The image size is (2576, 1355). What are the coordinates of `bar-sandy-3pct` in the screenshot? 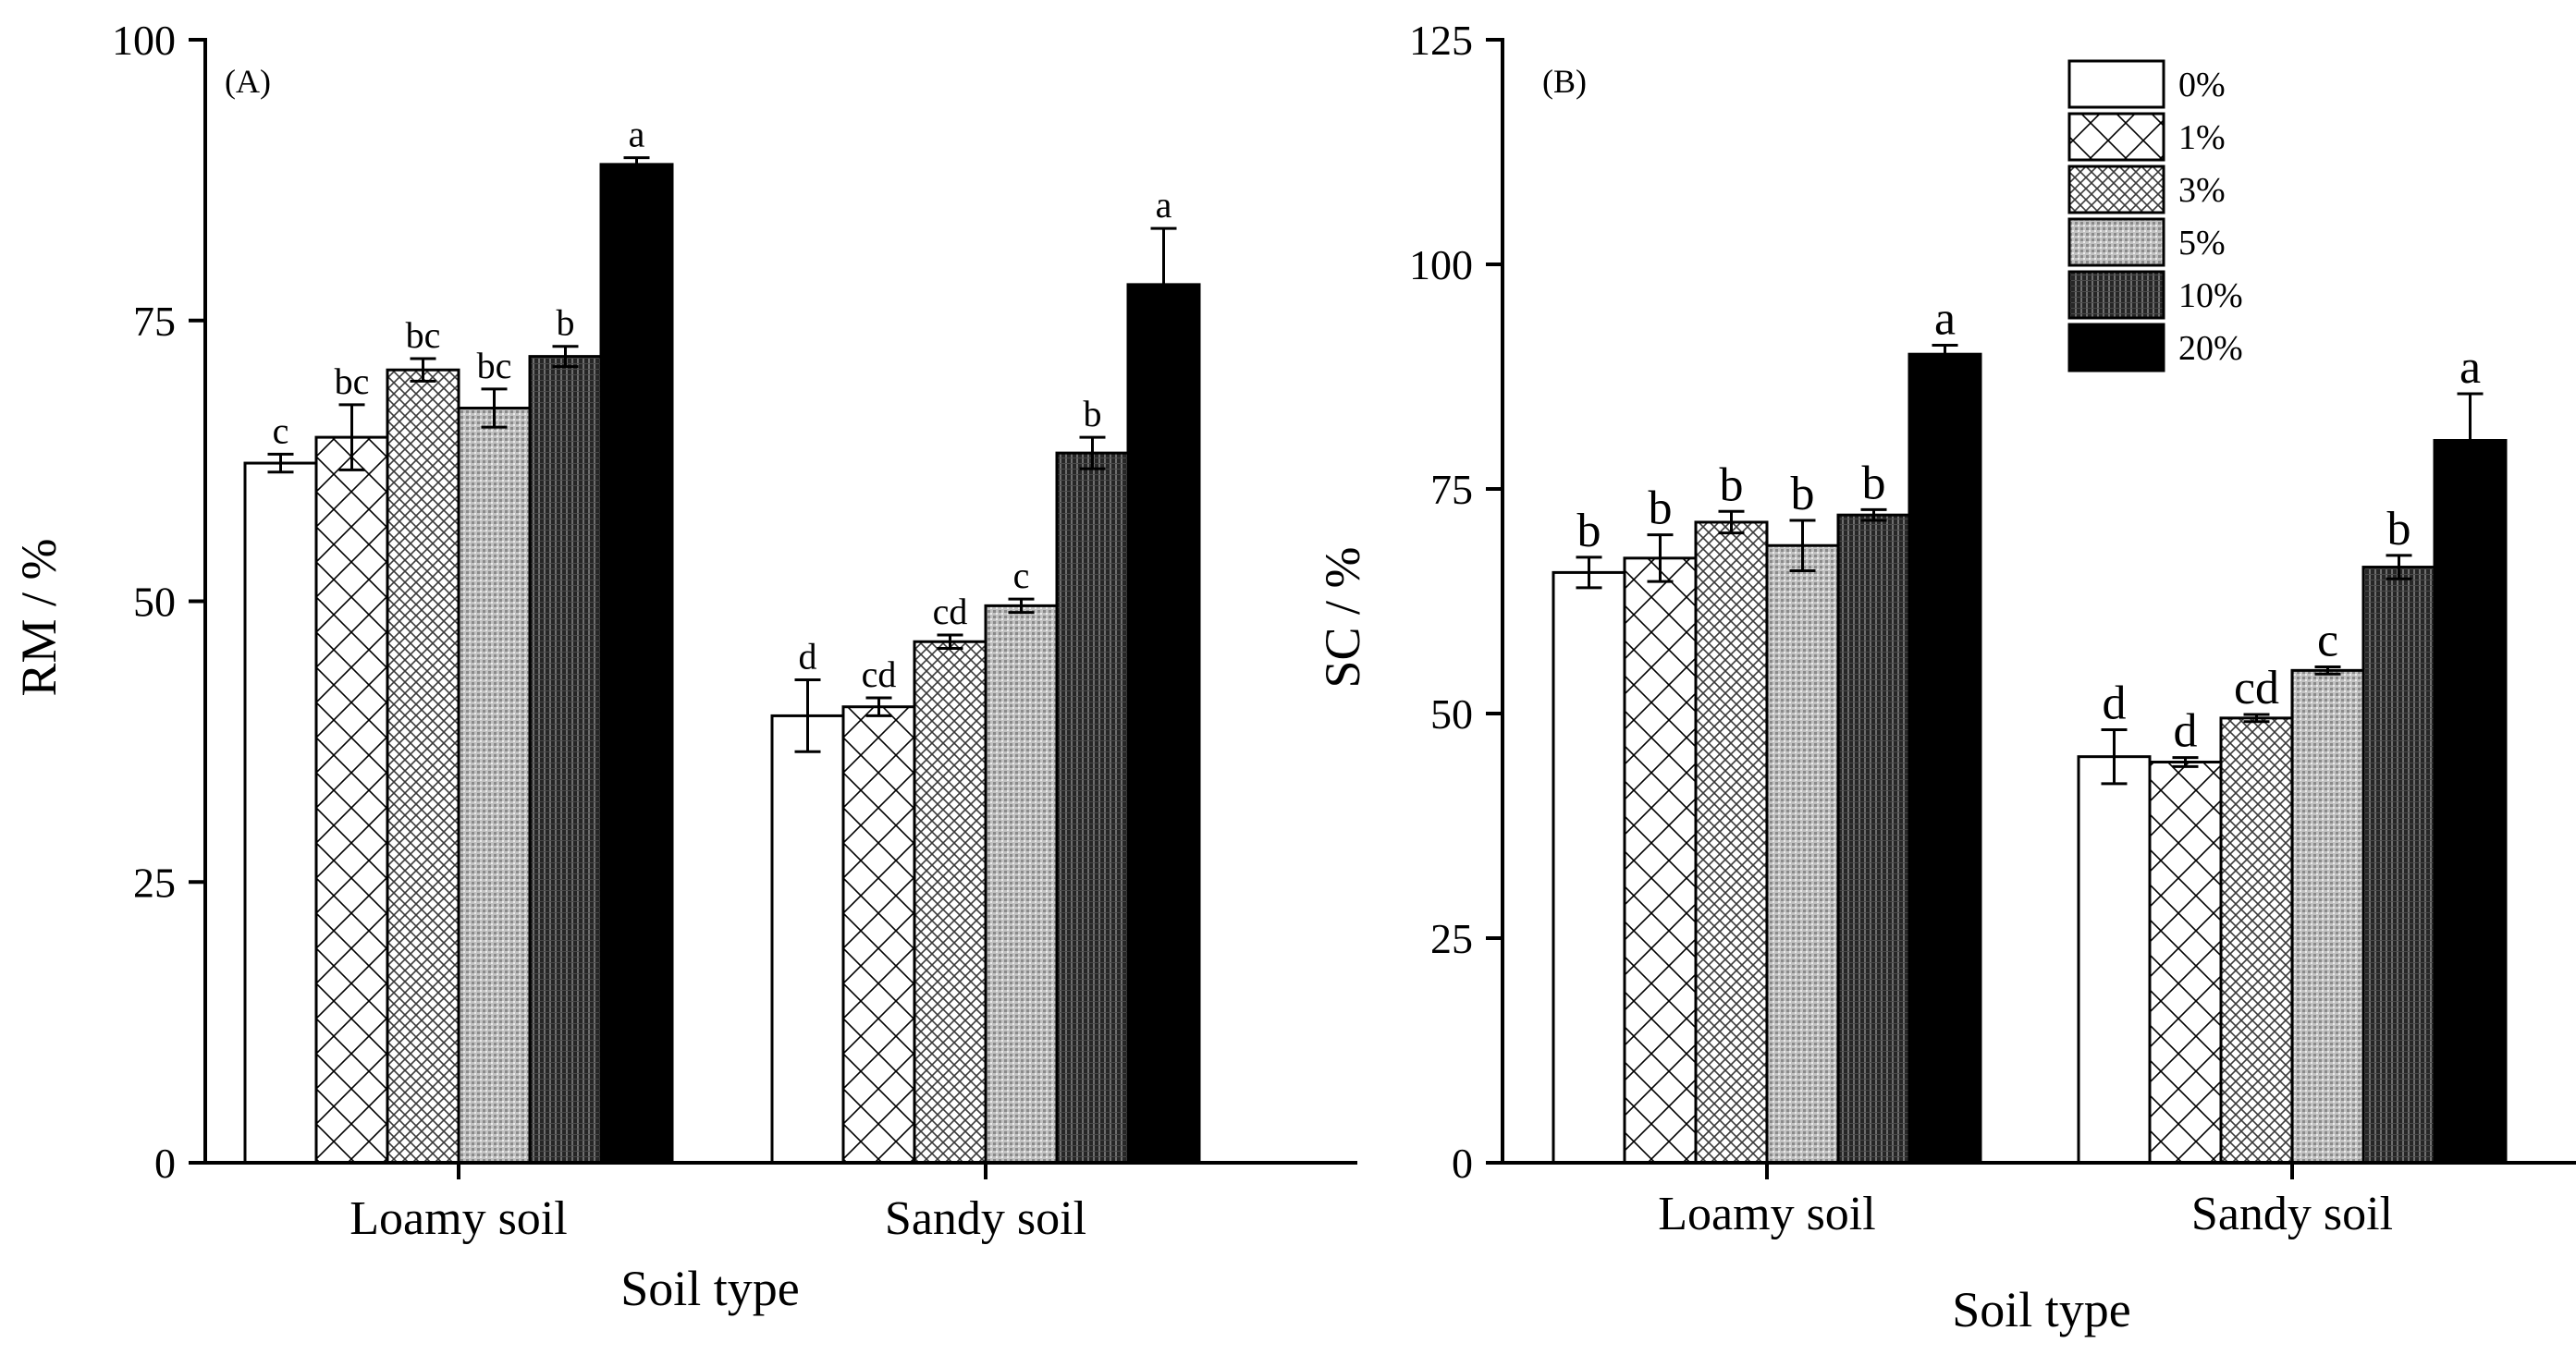 It's located at (950, 902).